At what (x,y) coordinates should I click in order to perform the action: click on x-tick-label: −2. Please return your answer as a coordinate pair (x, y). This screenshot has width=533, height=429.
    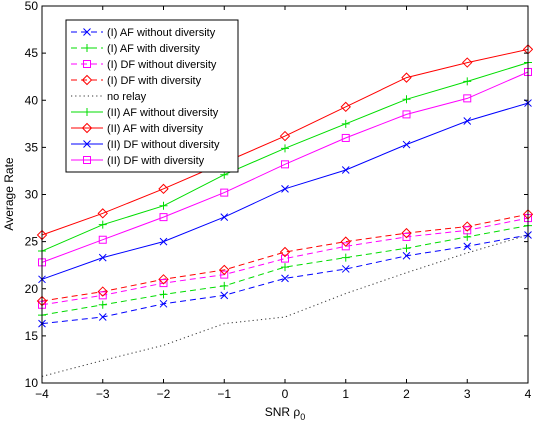
    Looking at the image, I should click on (164, 394).